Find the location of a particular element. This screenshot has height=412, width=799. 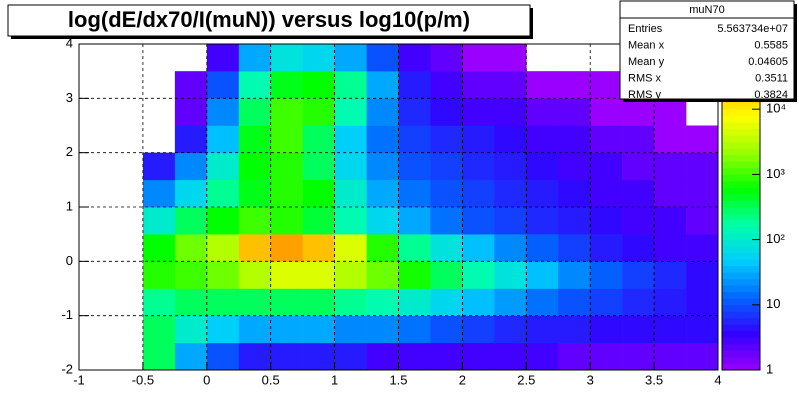

title-box is located at coordinates (269, 20).